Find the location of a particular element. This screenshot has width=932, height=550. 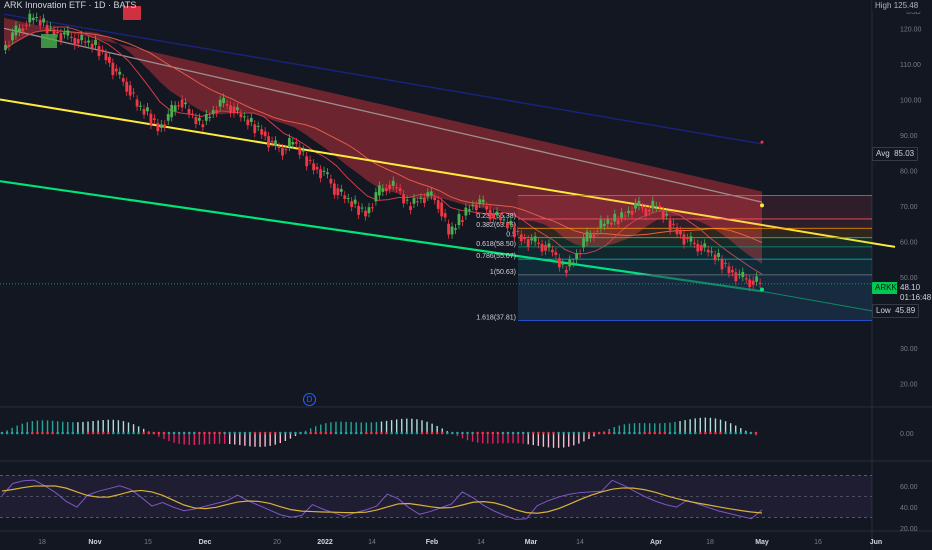

ticker-tag: ARKK is located at coordinates (886, 288).